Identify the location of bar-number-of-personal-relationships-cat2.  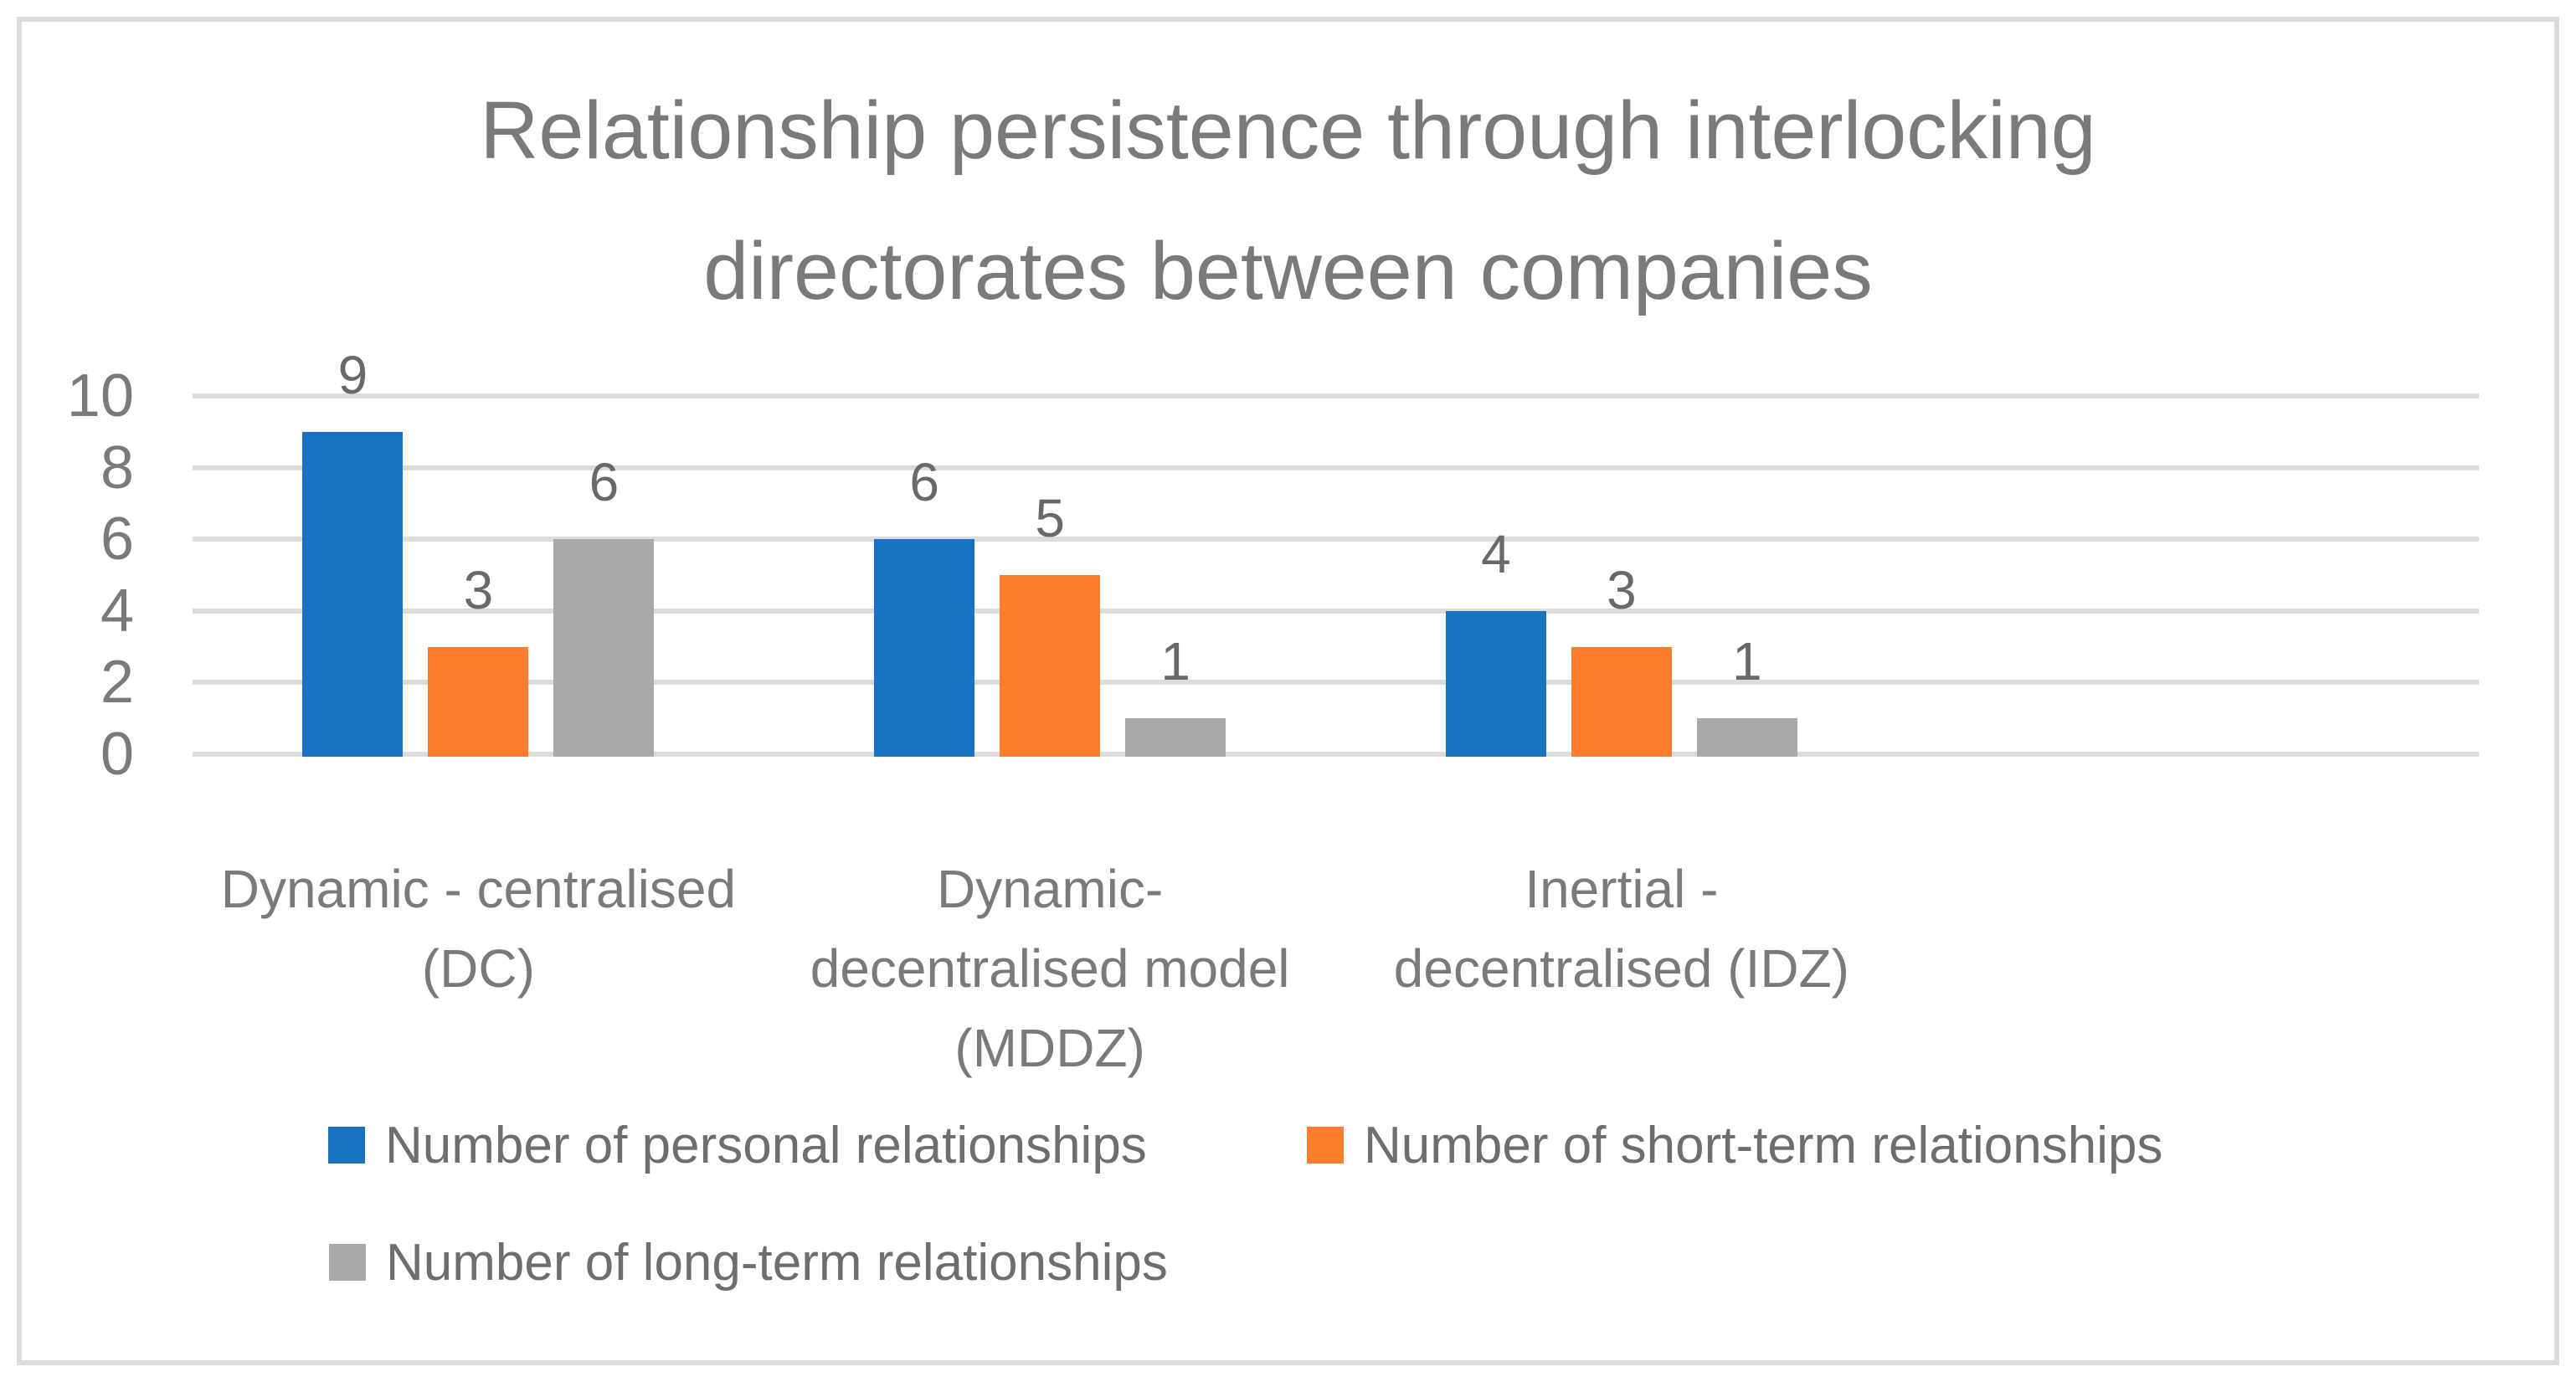
(925, 648).